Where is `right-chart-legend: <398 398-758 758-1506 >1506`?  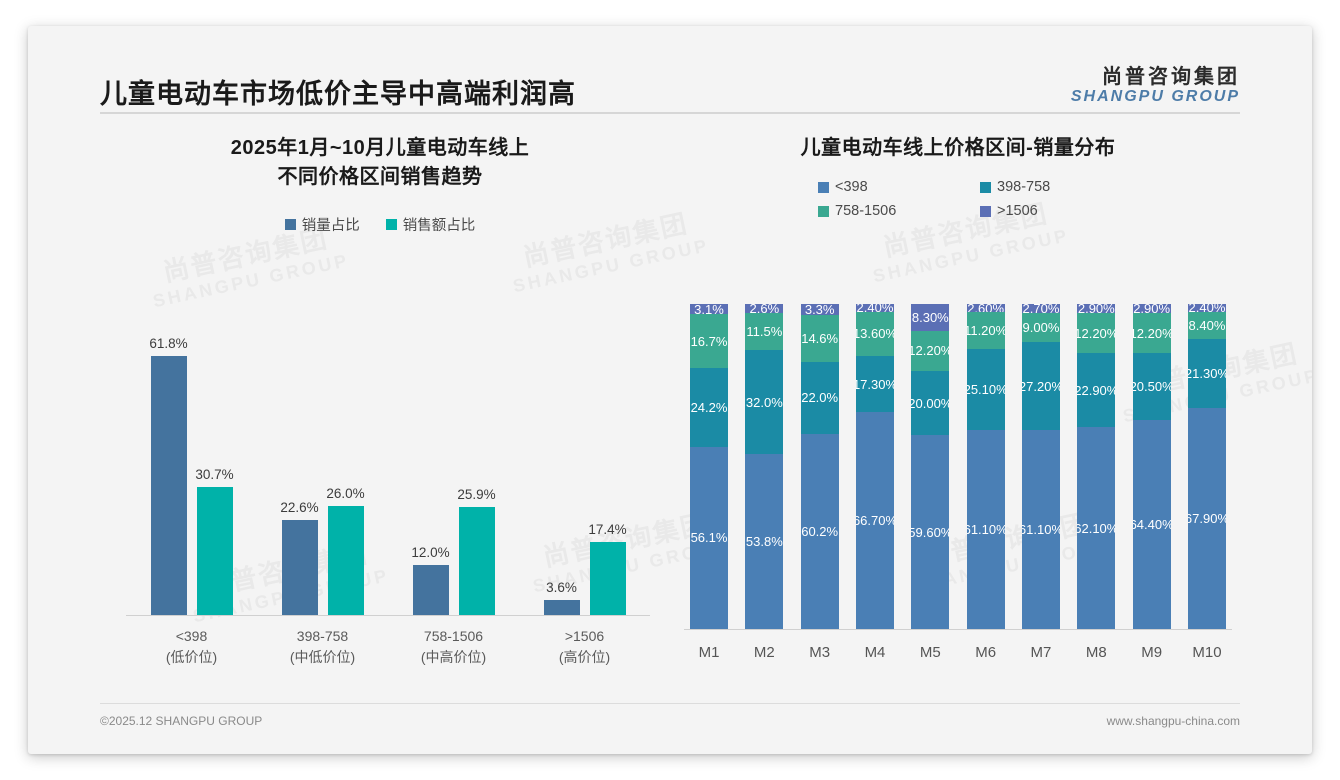 right-chart-legend: <398 398-758 758-1506 >1506 is located at coordinates (958, 199).